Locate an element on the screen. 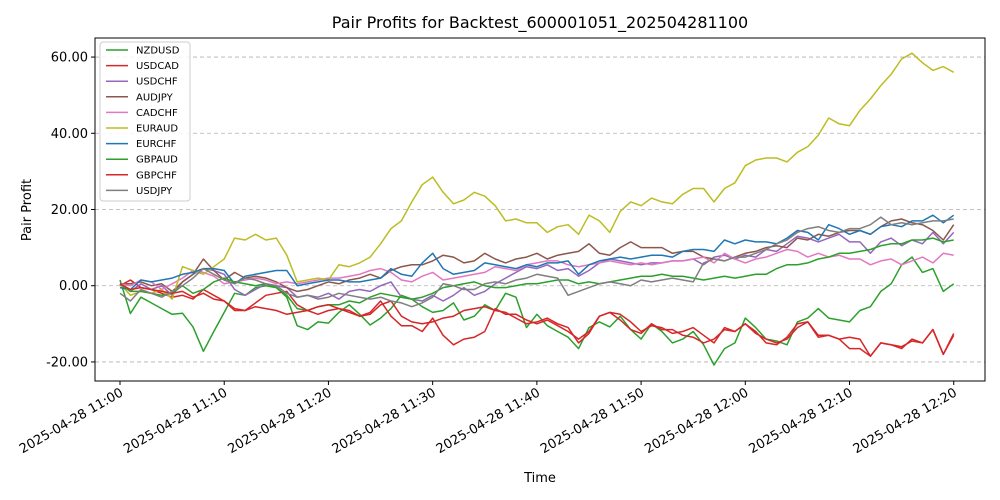 The height and width of the screenshot is (500, 1000). series-line-usdchf is located at coordinates (537, 266).